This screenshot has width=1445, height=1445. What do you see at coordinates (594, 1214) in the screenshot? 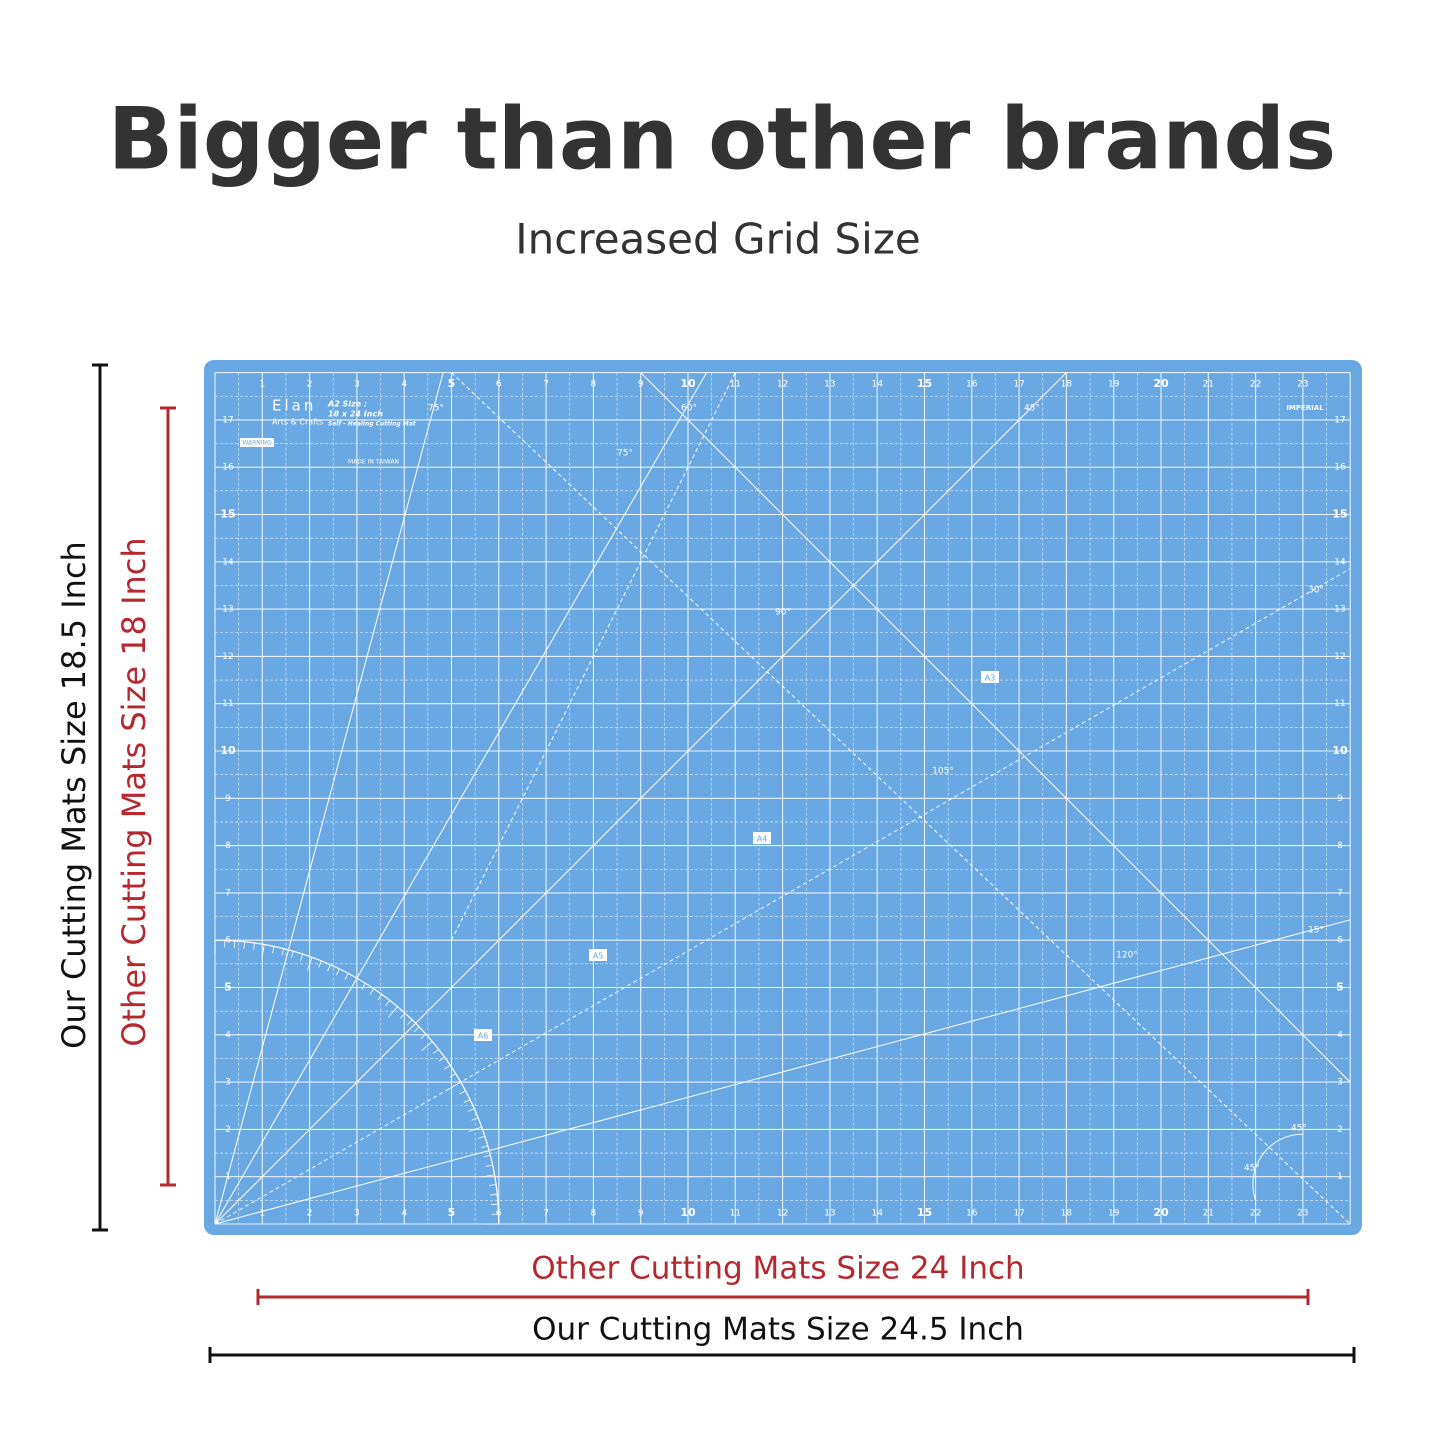
I see `ruler-x-label: 8` at bounding box center [594, 1214].